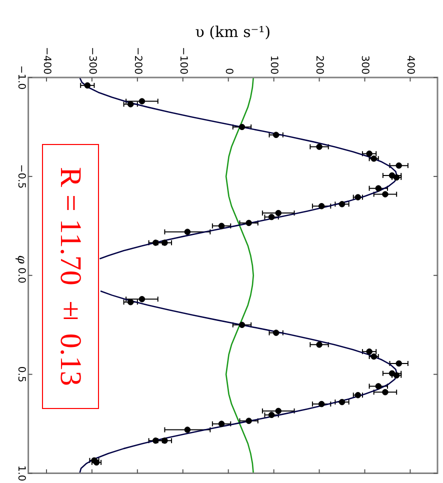  Describe the element at coordinates (137, 60) in the screenshot. I see `x-tick-label: −200` at that location.